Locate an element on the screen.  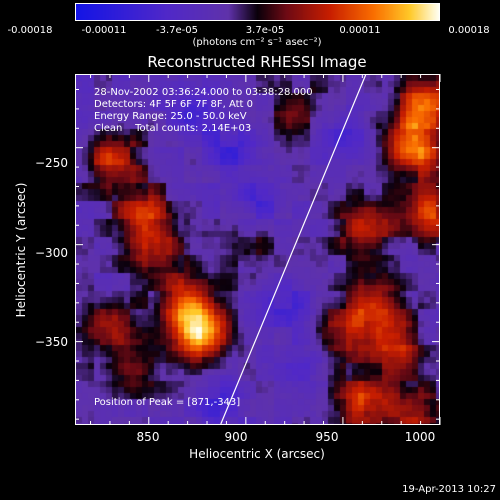
colorbar-tick-label: 0.00011 is located at coordinates (360, 30).